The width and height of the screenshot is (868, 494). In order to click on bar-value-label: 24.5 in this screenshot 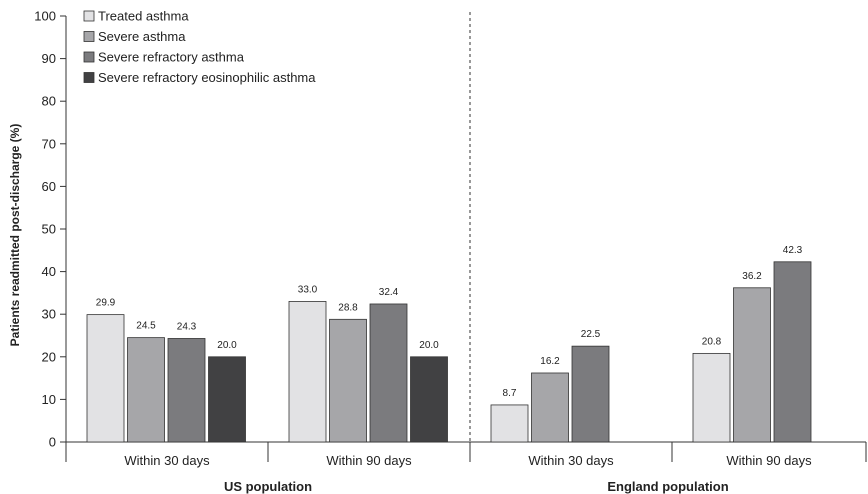, I will do `click(146, 326)`.